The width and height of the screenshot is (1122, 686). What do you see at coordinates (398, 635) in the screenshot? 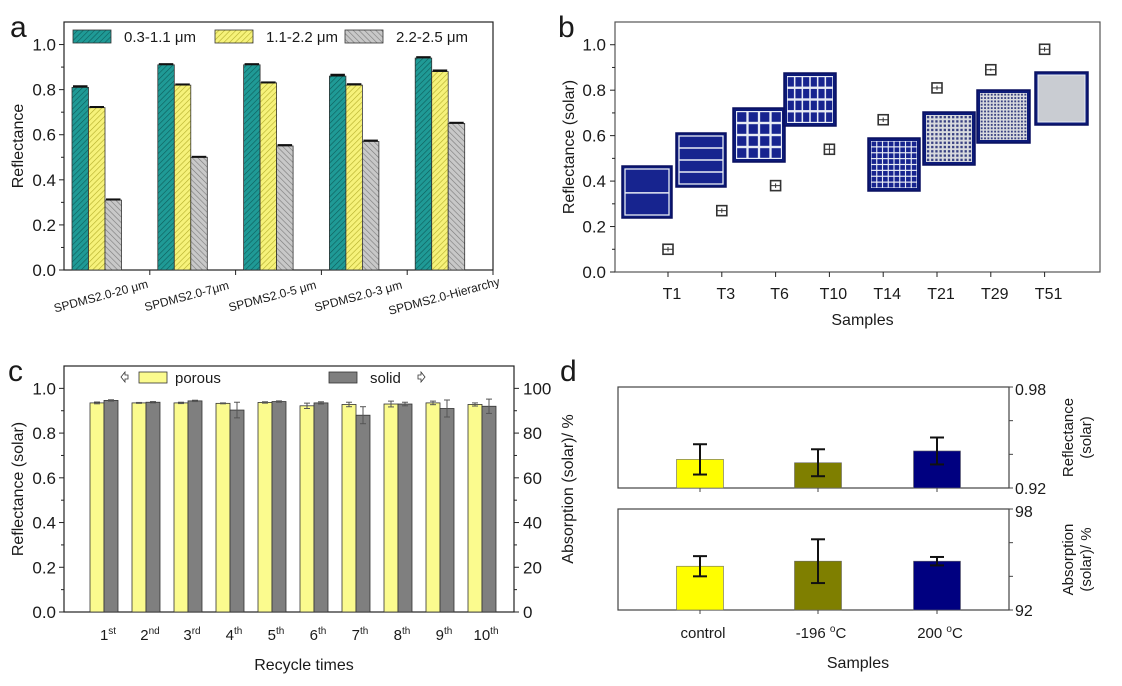
I see `ordinal-number: 8` at bounding box center [398, 635].